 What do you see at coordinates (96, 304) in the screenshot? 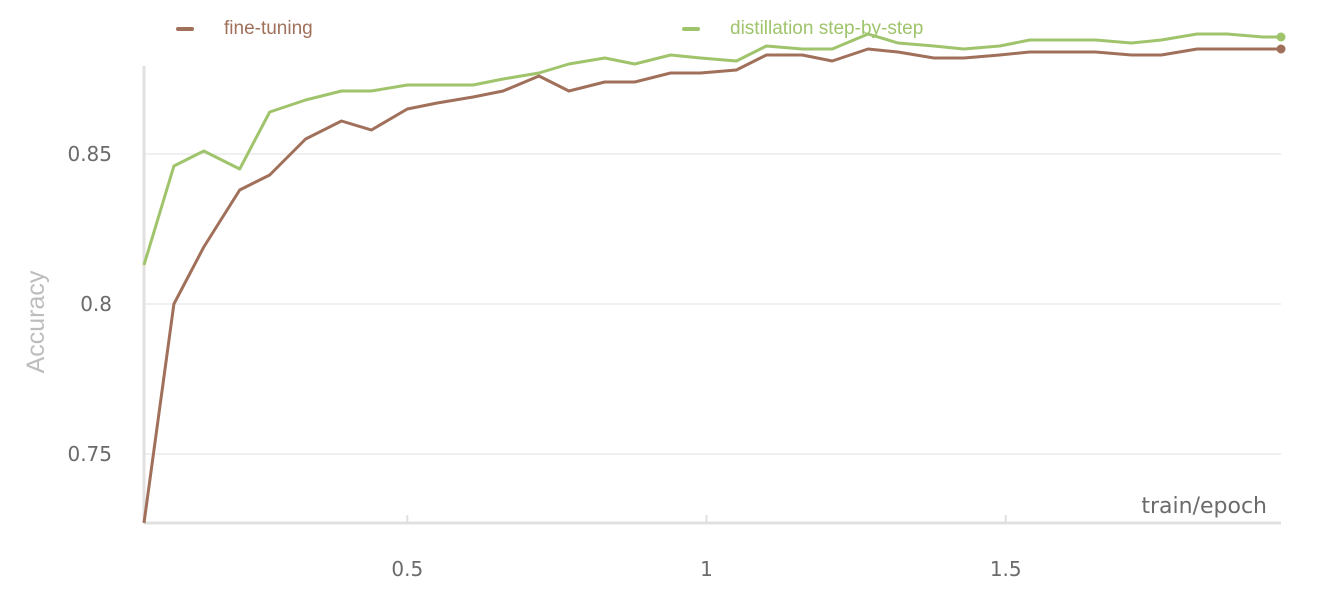
I see `y-tick-label: 0.8` at bounding box center [96, 304].